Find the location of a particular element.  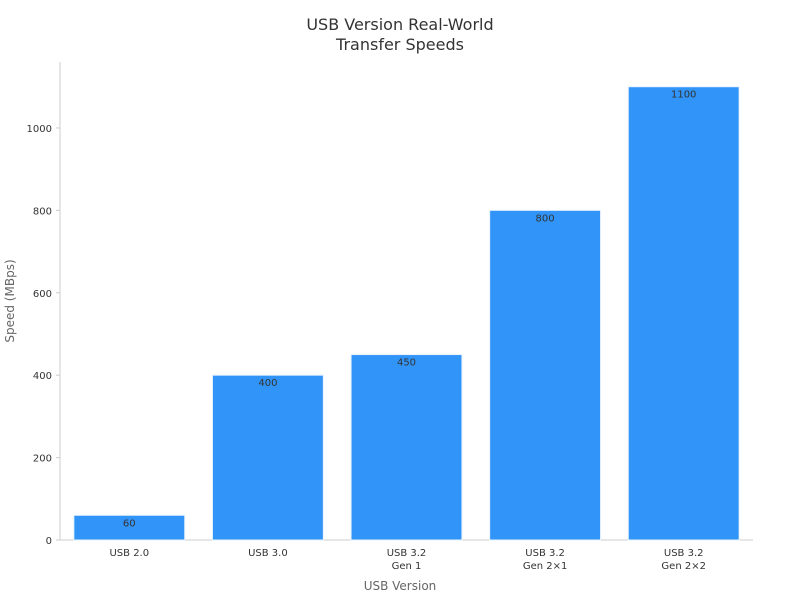

y-tick-label: 600 is located at coordinates (42, 294).